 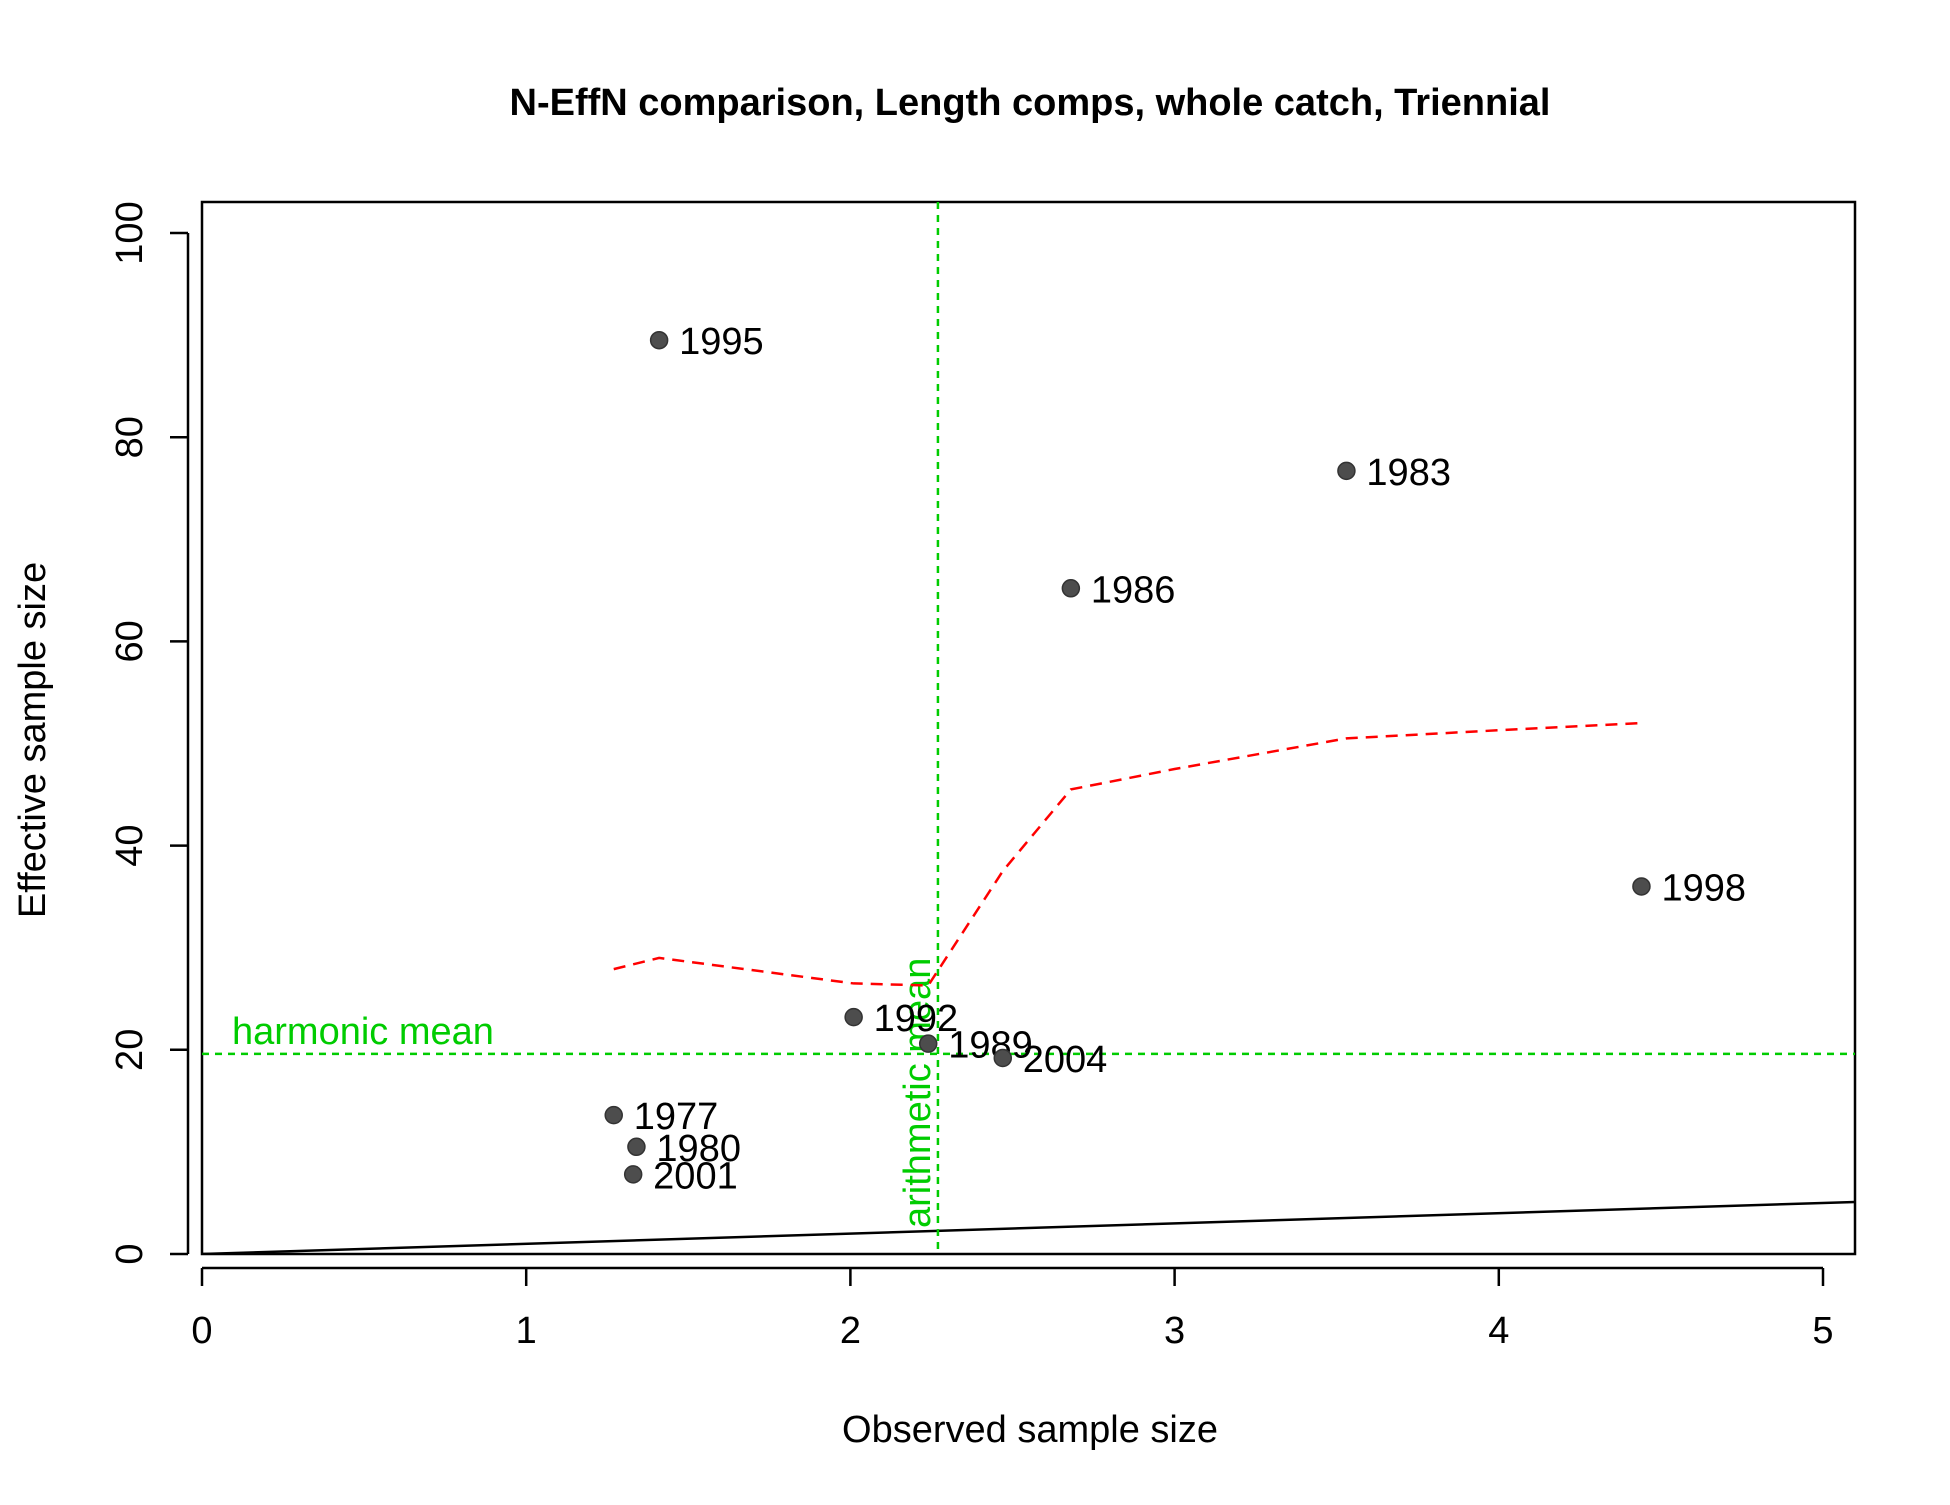 I want to click on identity-line, so click(x=1028, y=1227).